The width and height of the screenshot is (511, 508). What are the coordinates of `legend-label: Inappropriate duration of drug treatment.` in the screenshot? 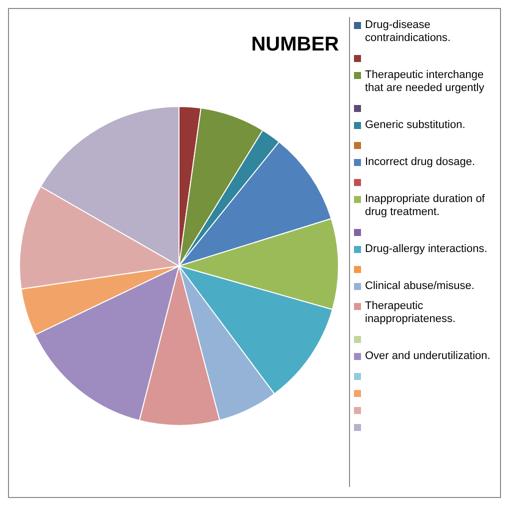 It's located at (425, 206).